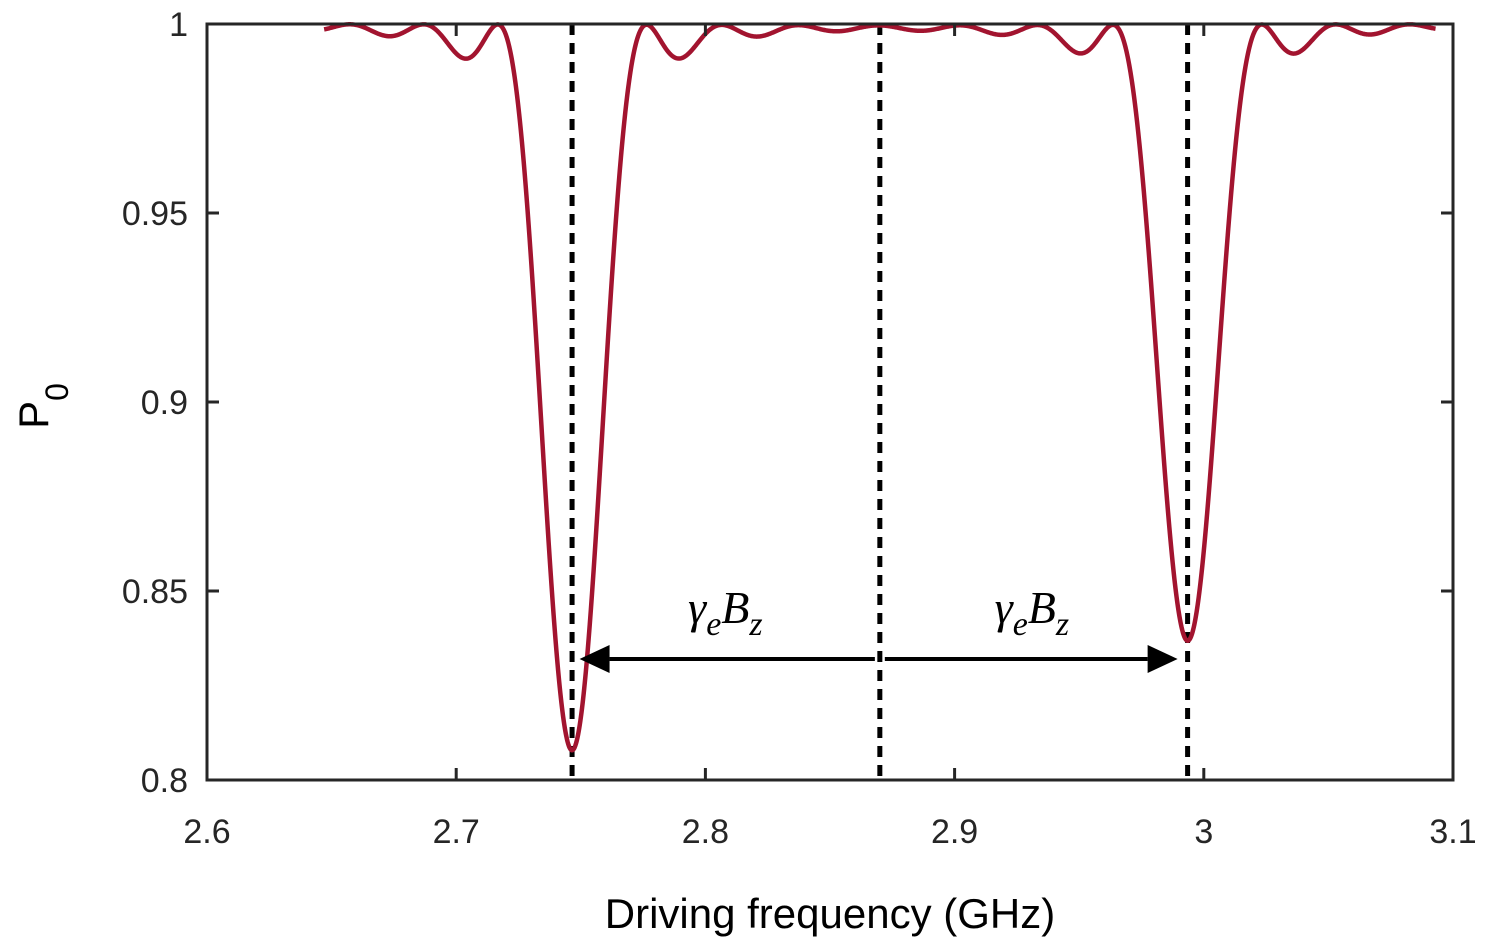 This screenshot has width=1495, height=950. Describe the element at coordinates (164, 403) in the screenshot. I see `y-tick-label: 0.9` at that location.